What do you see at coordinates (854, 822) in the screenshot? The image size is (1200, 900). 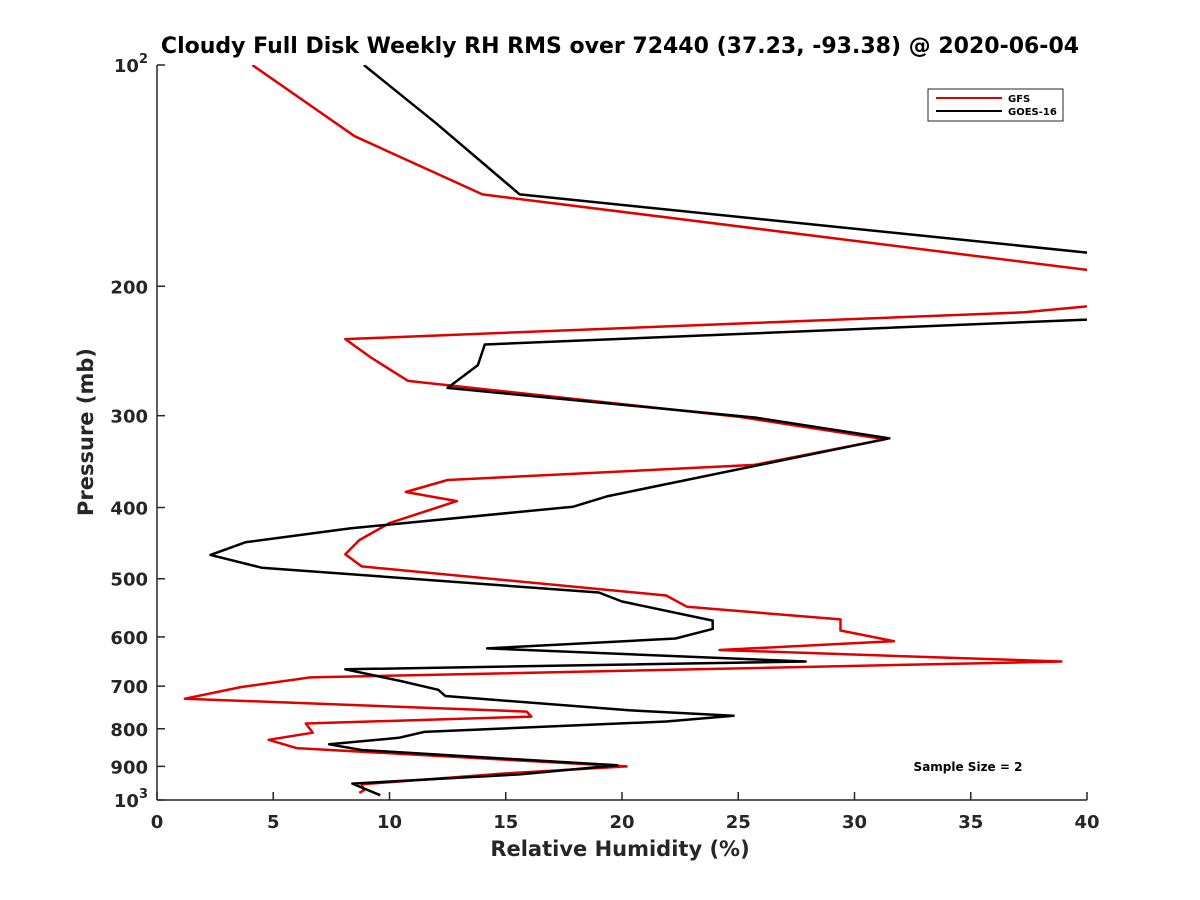 I see `x-tick-label: 30` at bounding box center [854, 822].